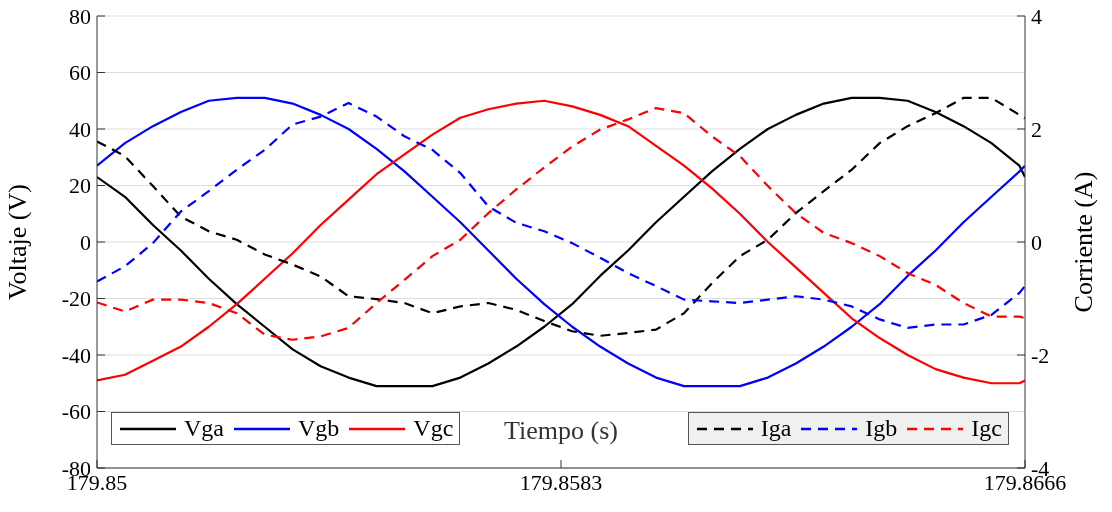 This screenshot has height=512, width=1112. What do you see at coordinates (561, 430) in the screenshot?
I see `x-axis-title: Tiempo (s)` at bounding box center [561, 430].